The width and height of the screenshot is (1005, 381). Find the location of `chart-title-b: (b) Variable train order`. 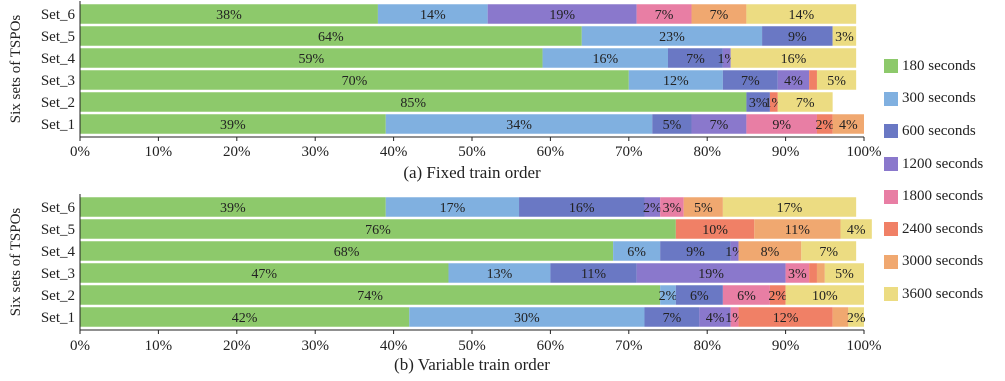

chart-title-b: (b) Variable train order is located at coordinates (472, 364).